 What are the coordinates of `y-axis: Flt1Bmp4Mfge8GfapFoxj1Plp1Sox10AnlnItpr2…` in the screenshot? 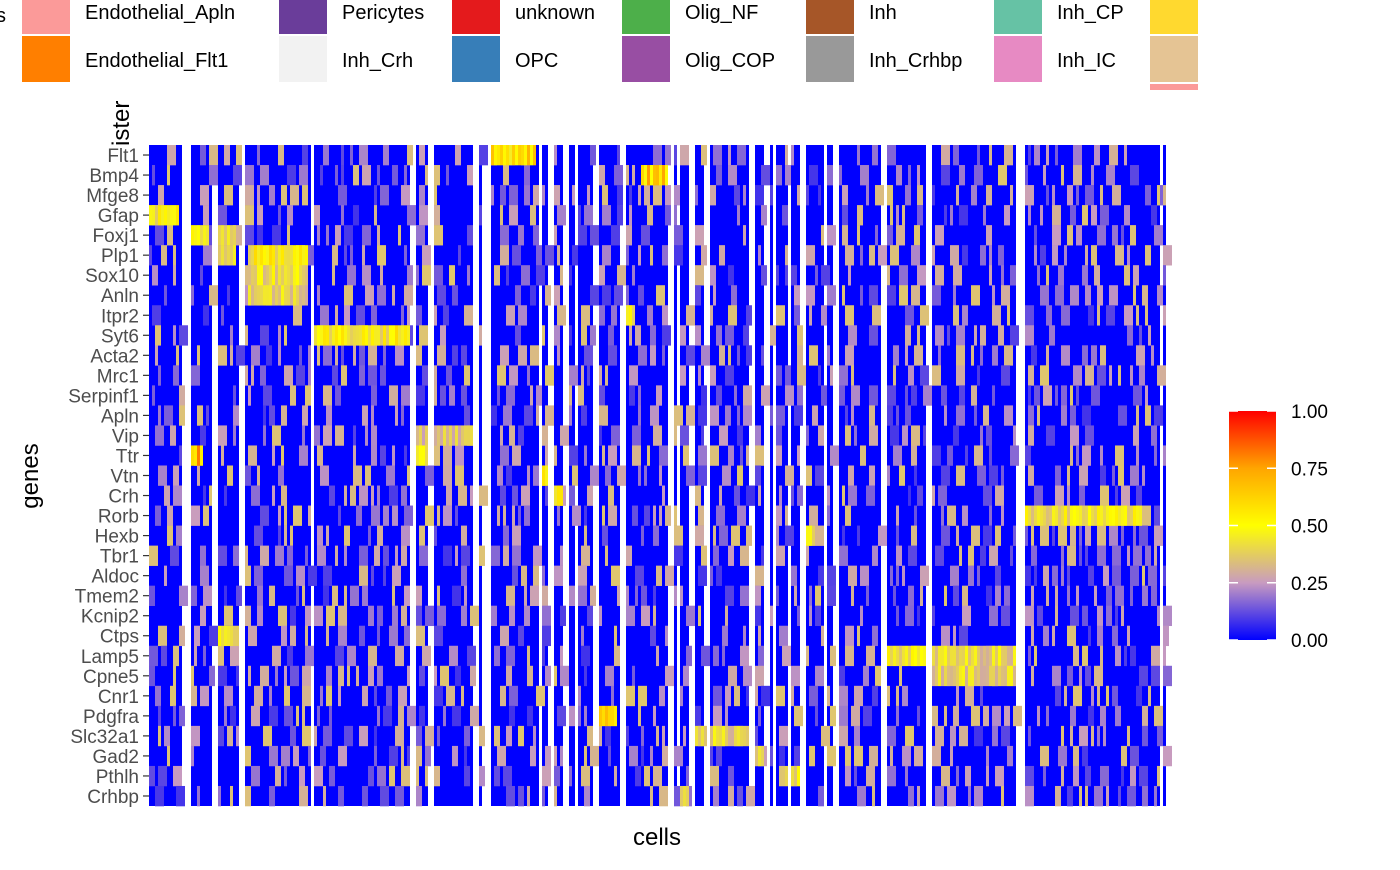 It's located at (108, 477).